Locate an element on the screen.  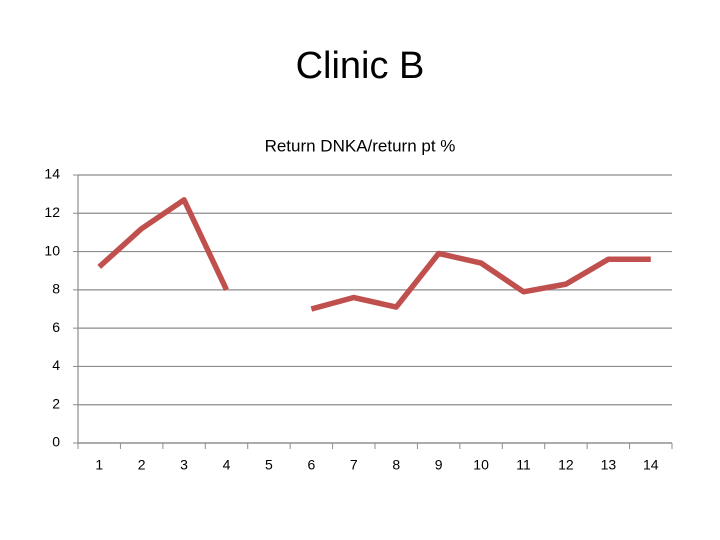
chart-title: Return DNKA/return pt % is located at coordinates (360, 145).